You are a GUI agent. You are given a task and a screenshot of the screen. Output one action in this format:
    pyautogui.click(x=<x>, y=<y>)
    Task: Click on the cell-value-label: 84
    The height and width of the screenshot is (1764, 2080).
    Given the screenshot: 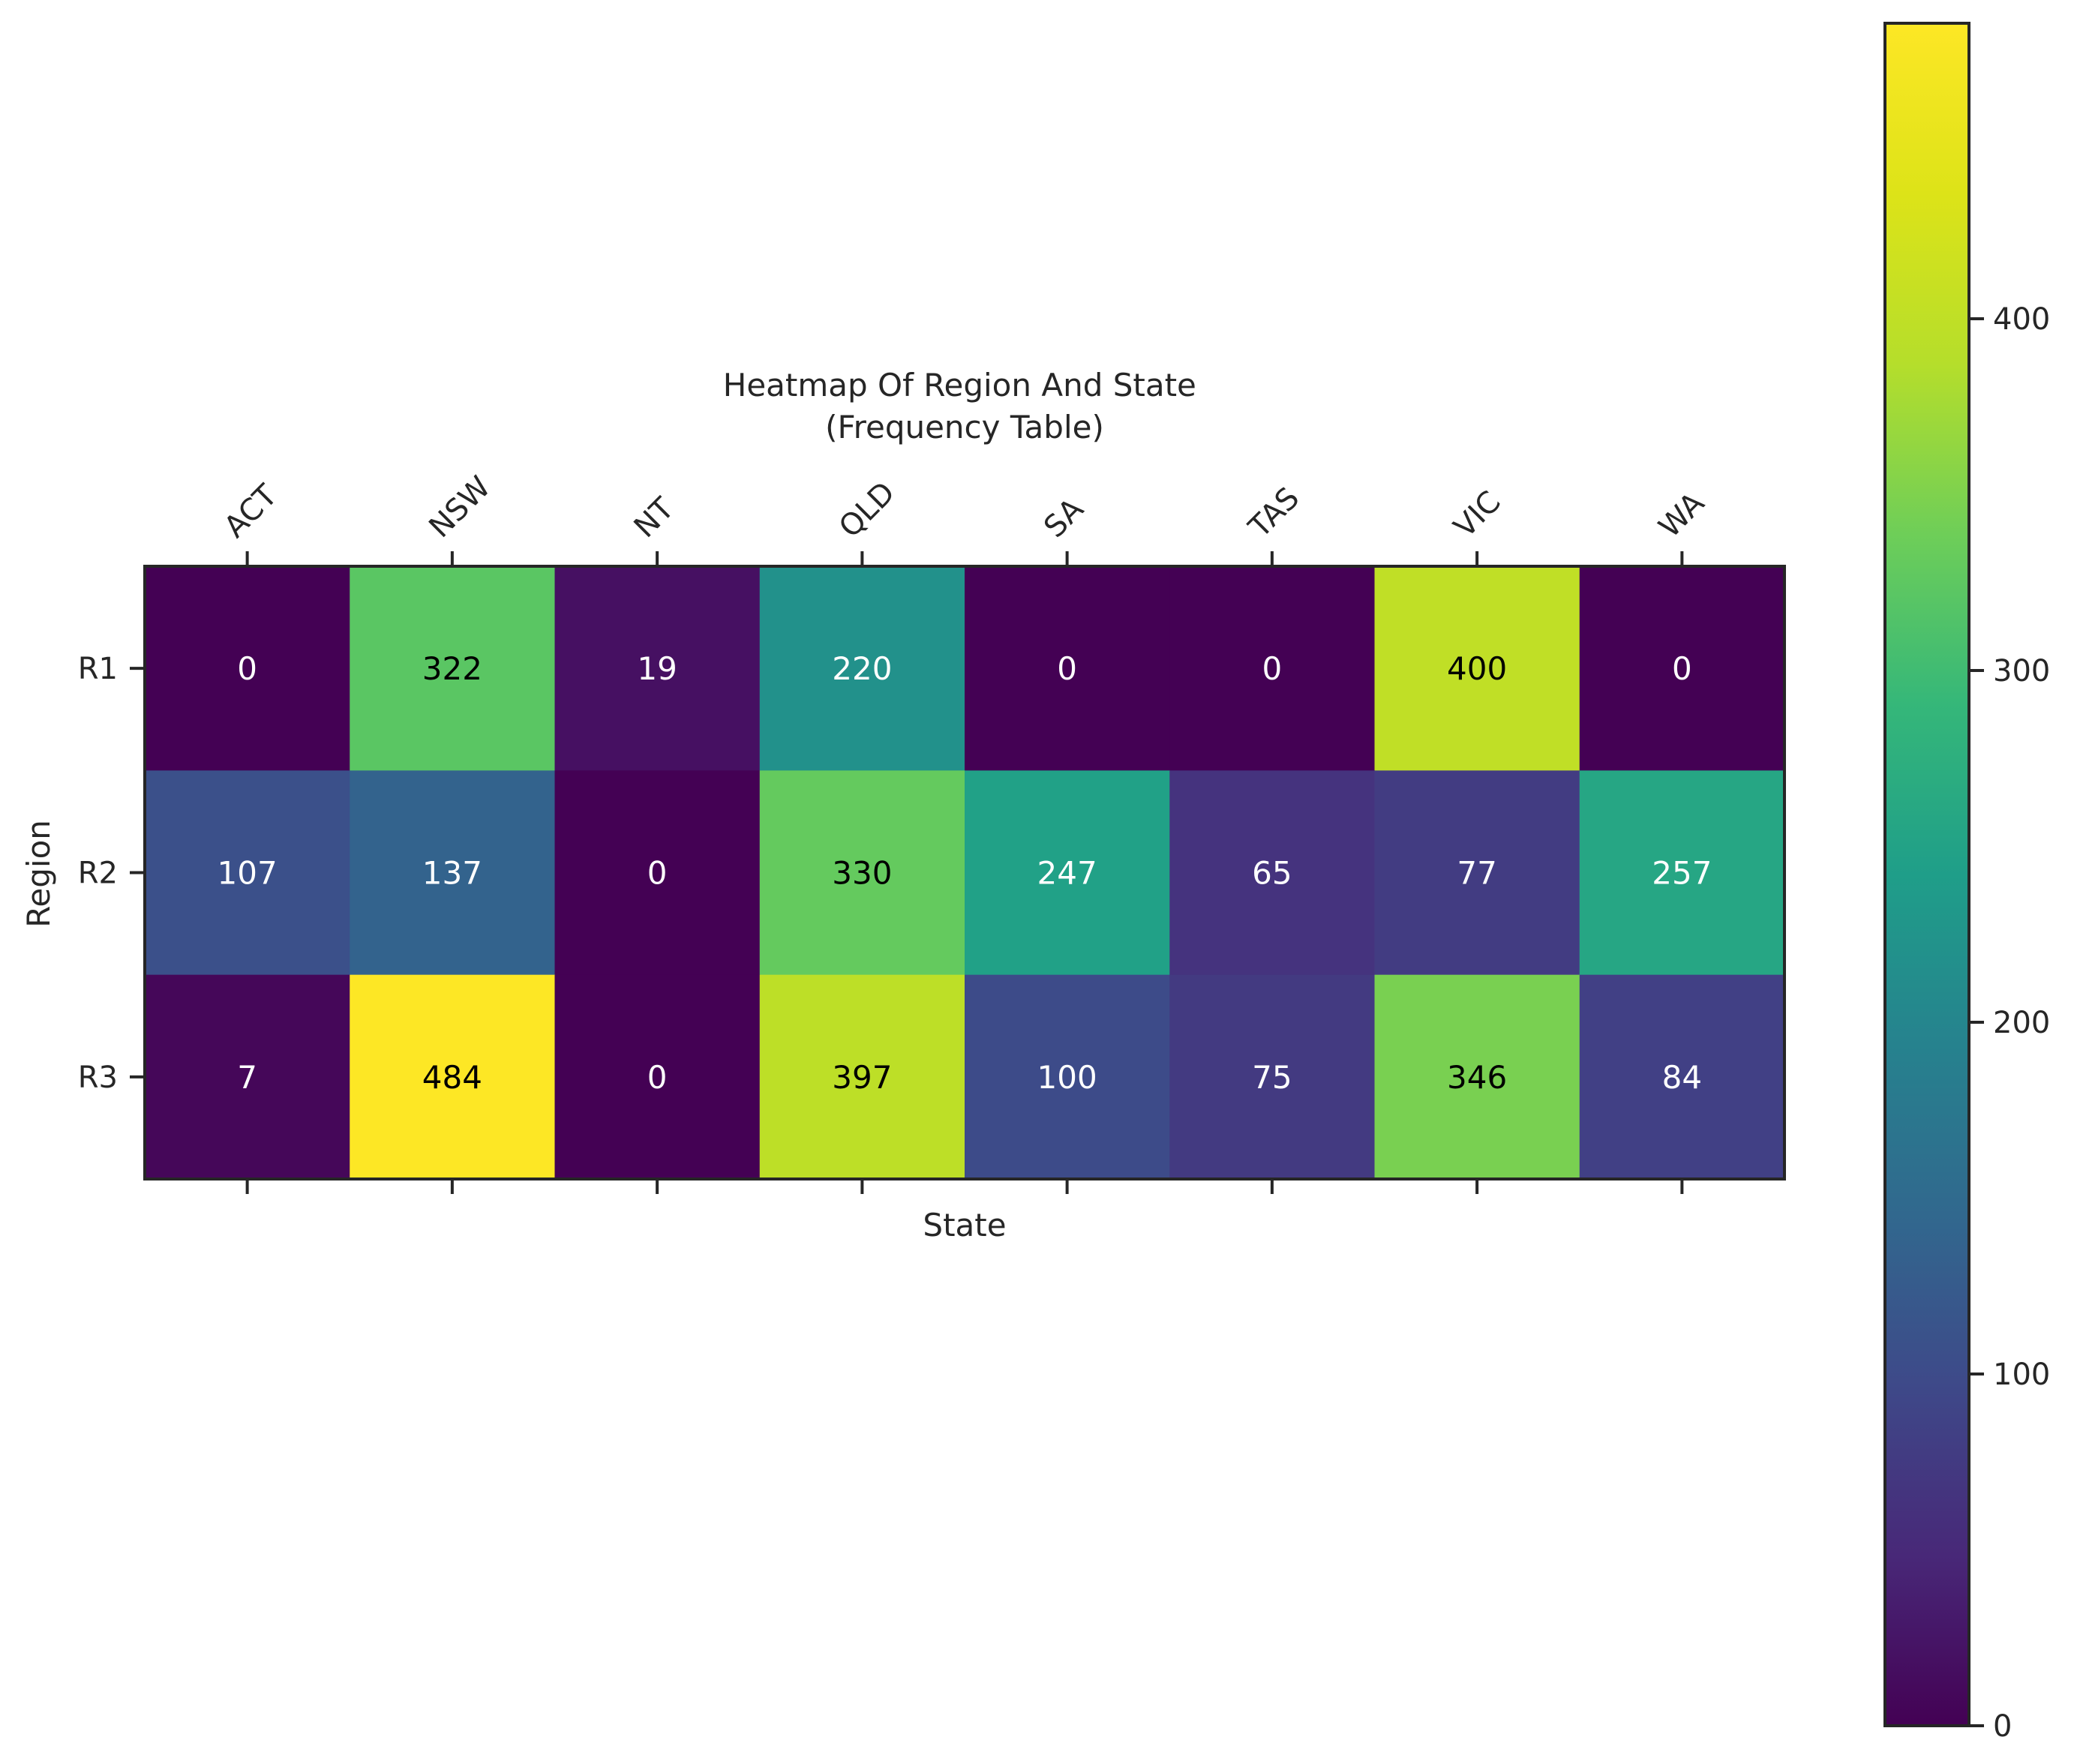 What is the action you would take?
    pyautogui.click(x=1682, y=1077)
    